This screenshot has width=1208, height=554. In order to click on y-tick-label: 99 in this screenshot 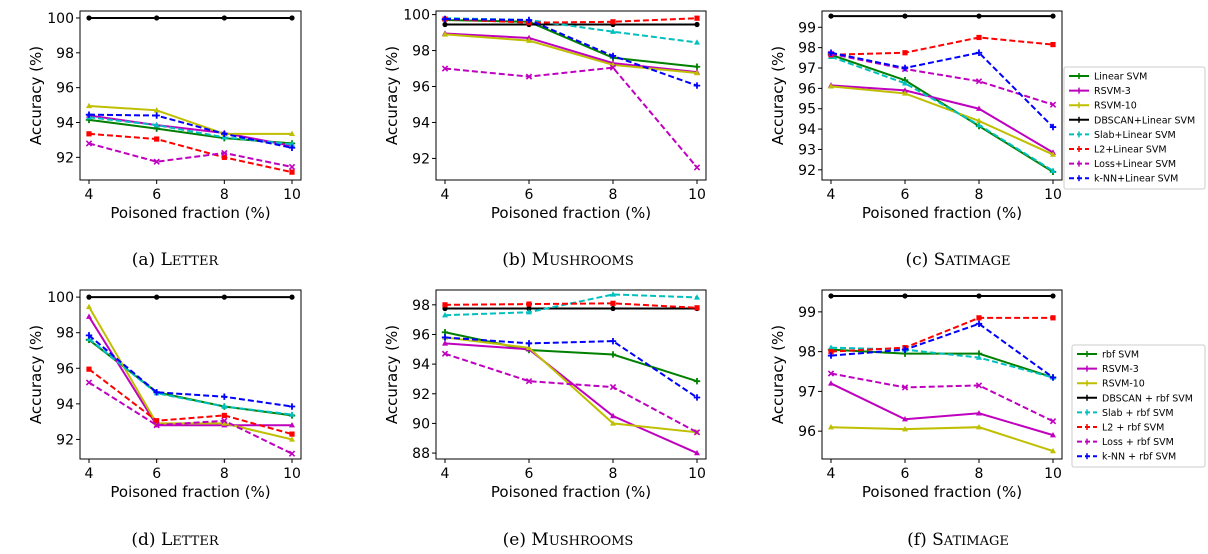, I will do `click(807, 313)`.